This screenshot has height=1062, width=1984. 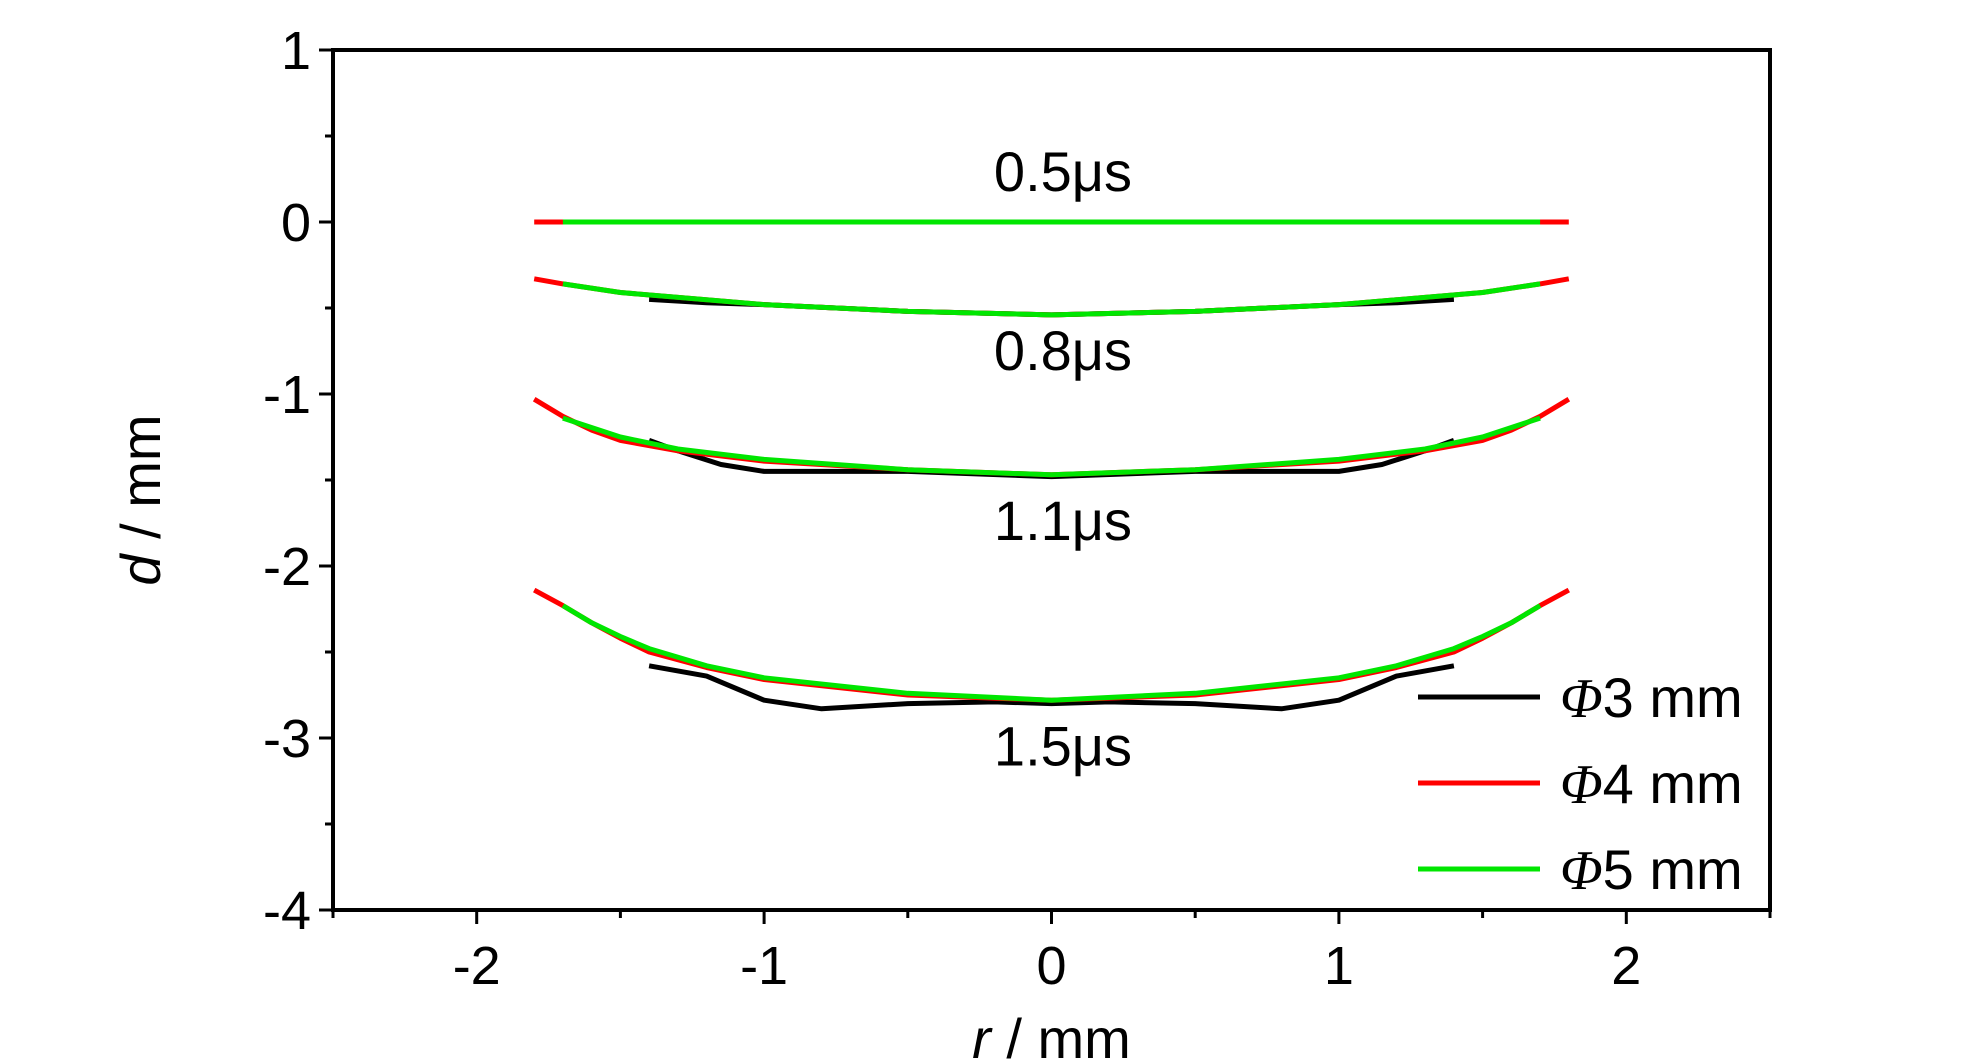 What do you see at coordinates (140, 569) in the screenshot?
I see `y-axis-variable: d` at bounding box center [140, 569].